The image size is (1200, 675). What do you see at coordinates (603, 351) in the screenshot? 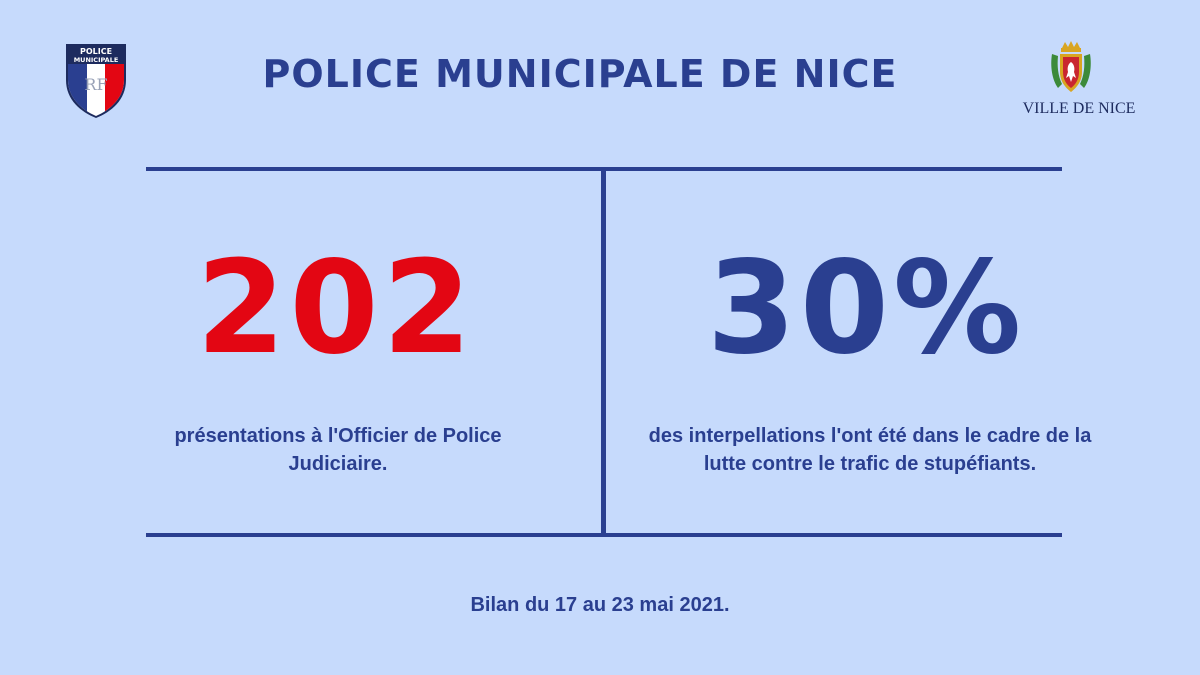
I see `center-divider` at bounding box center [603, 351].